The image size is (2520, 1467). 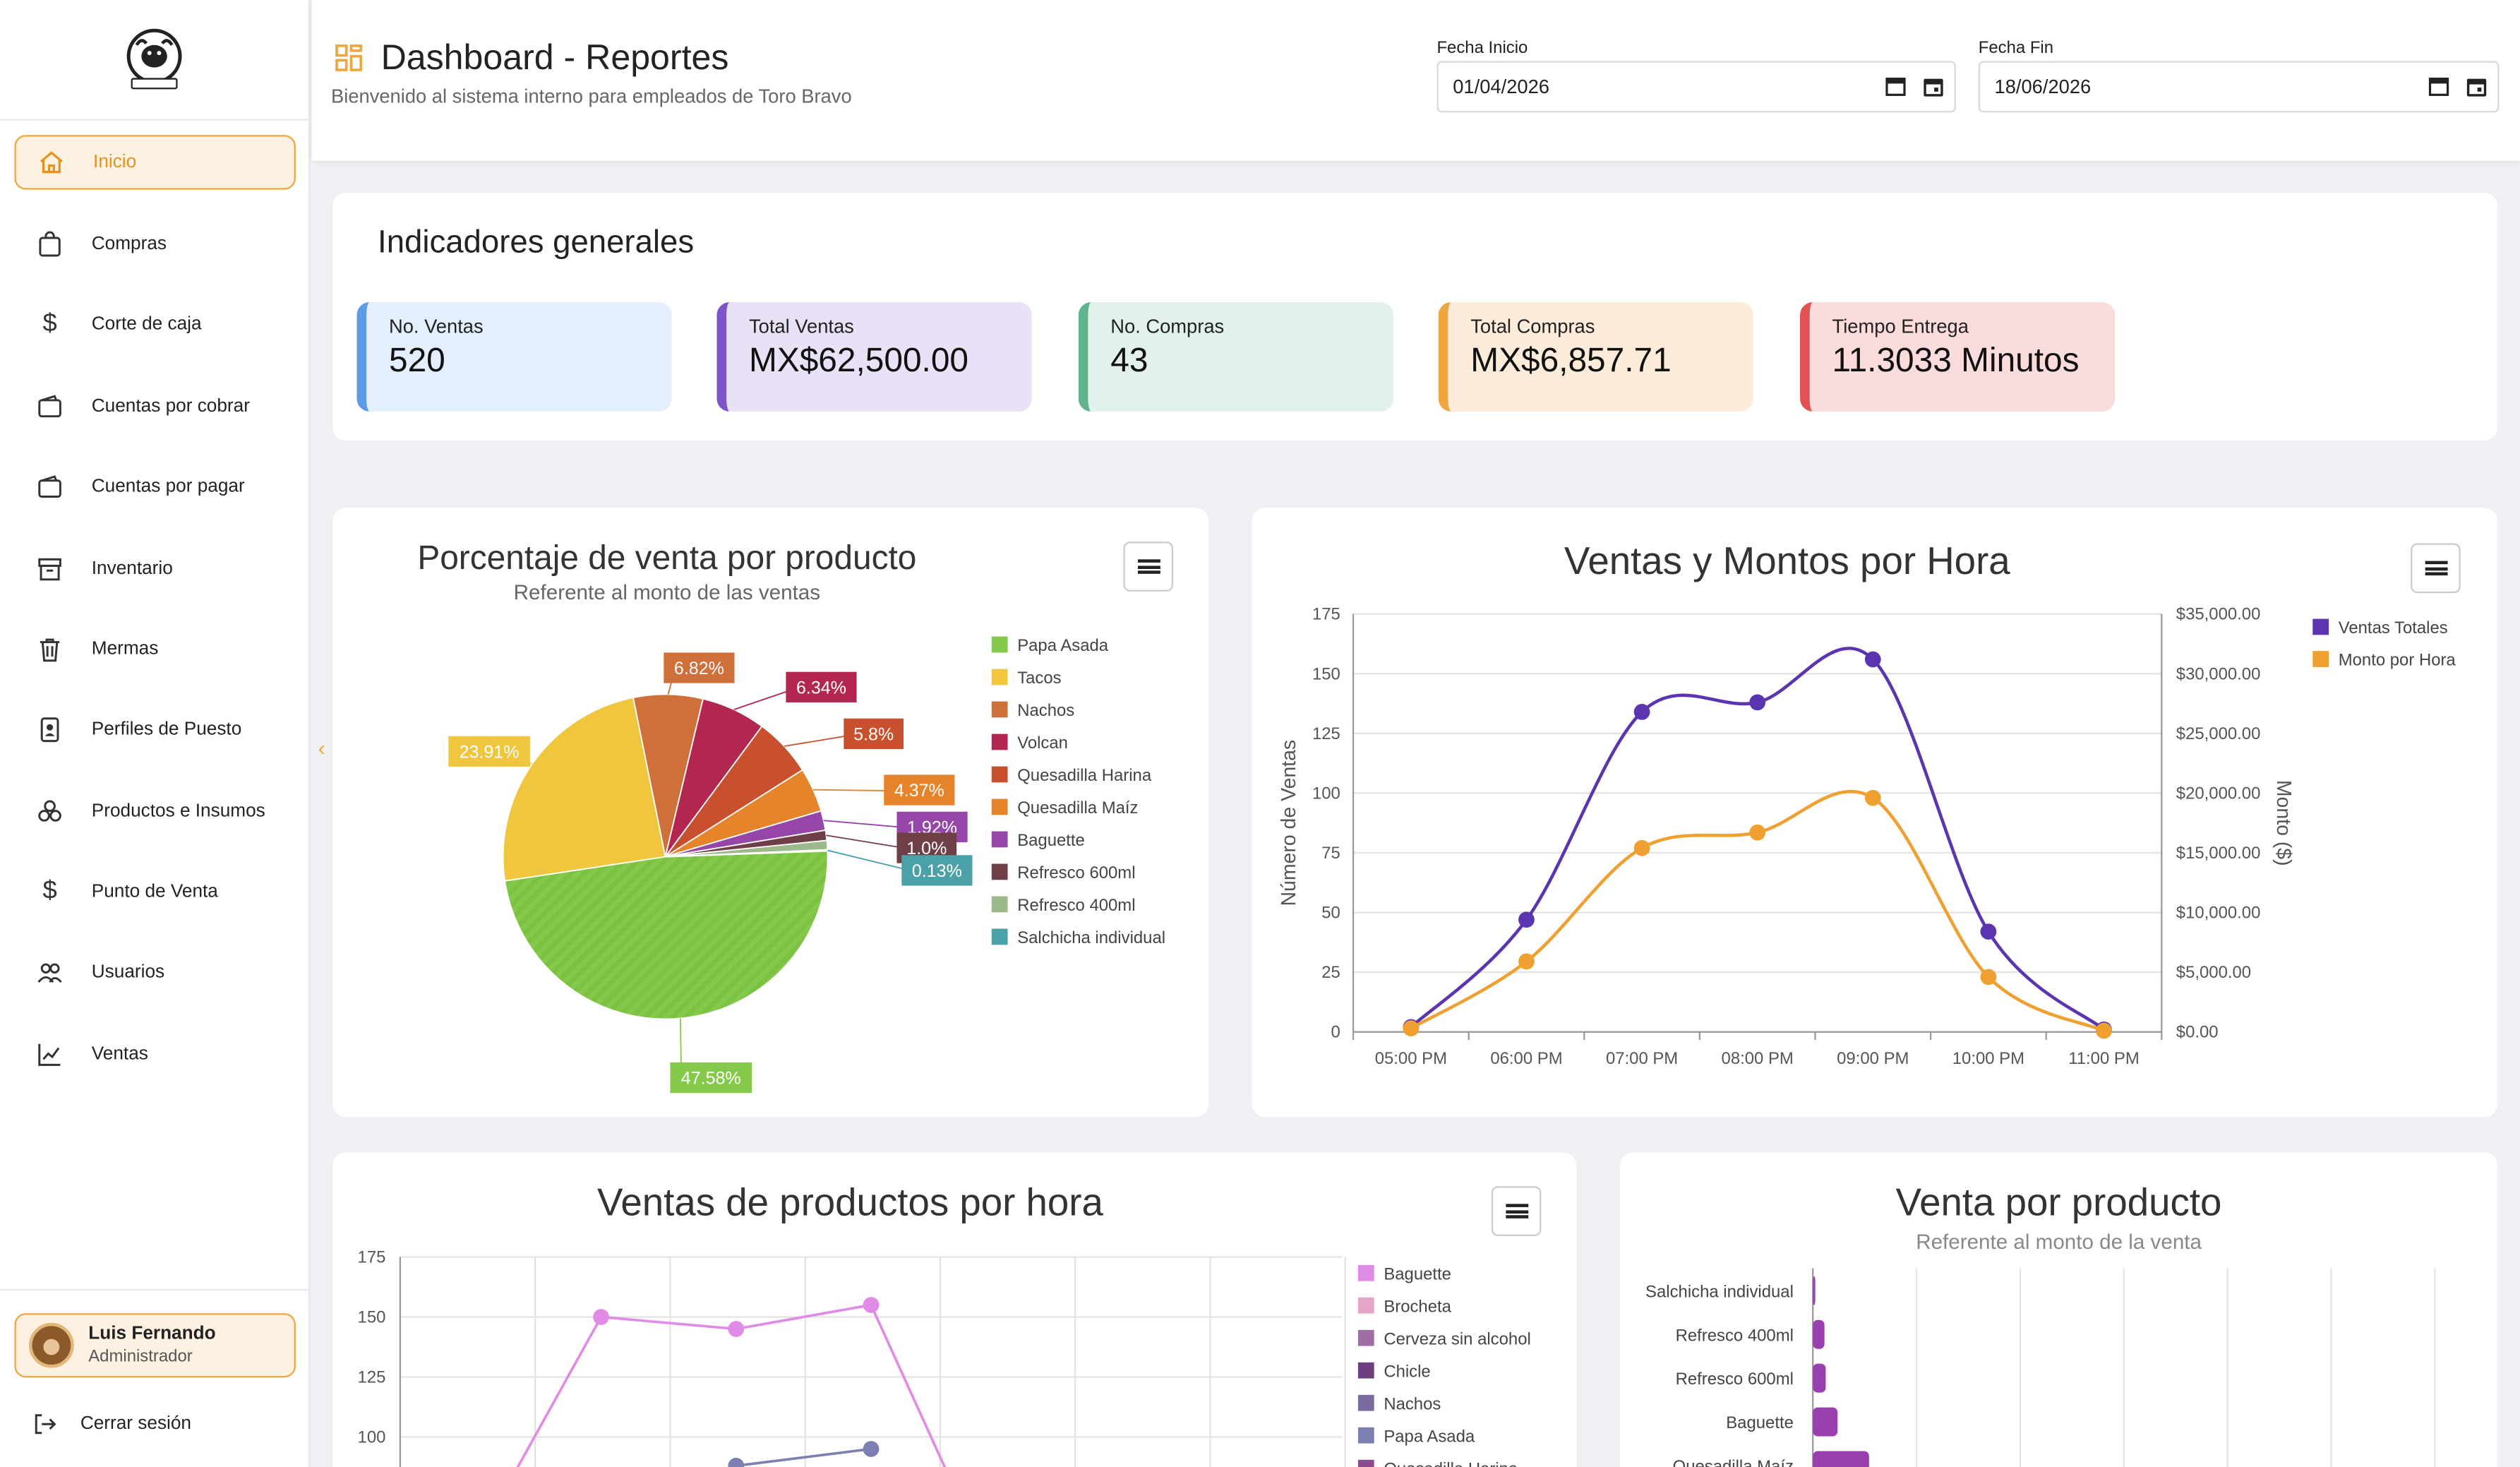 I want to click on logo, so click(x=154, y=61).